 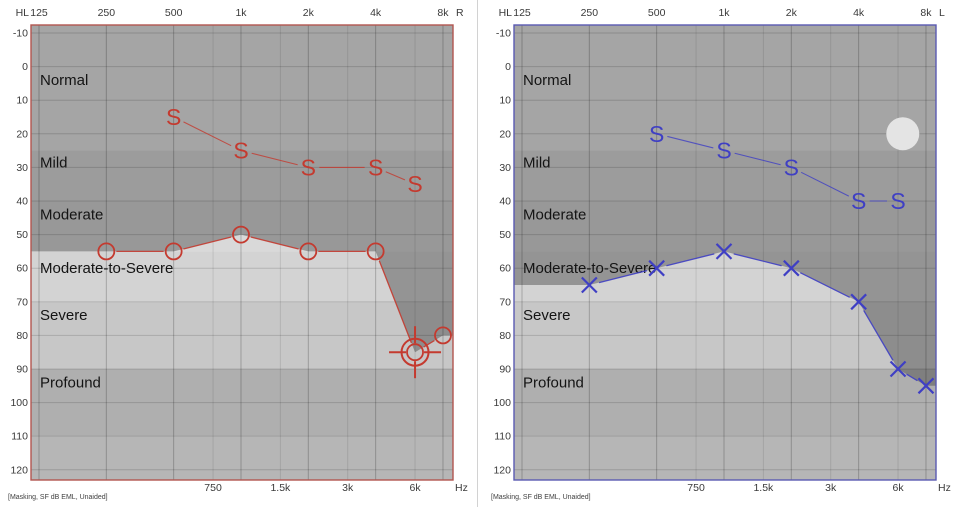 I want to click on db-tick-label: 70, so click(x=22, y=302).